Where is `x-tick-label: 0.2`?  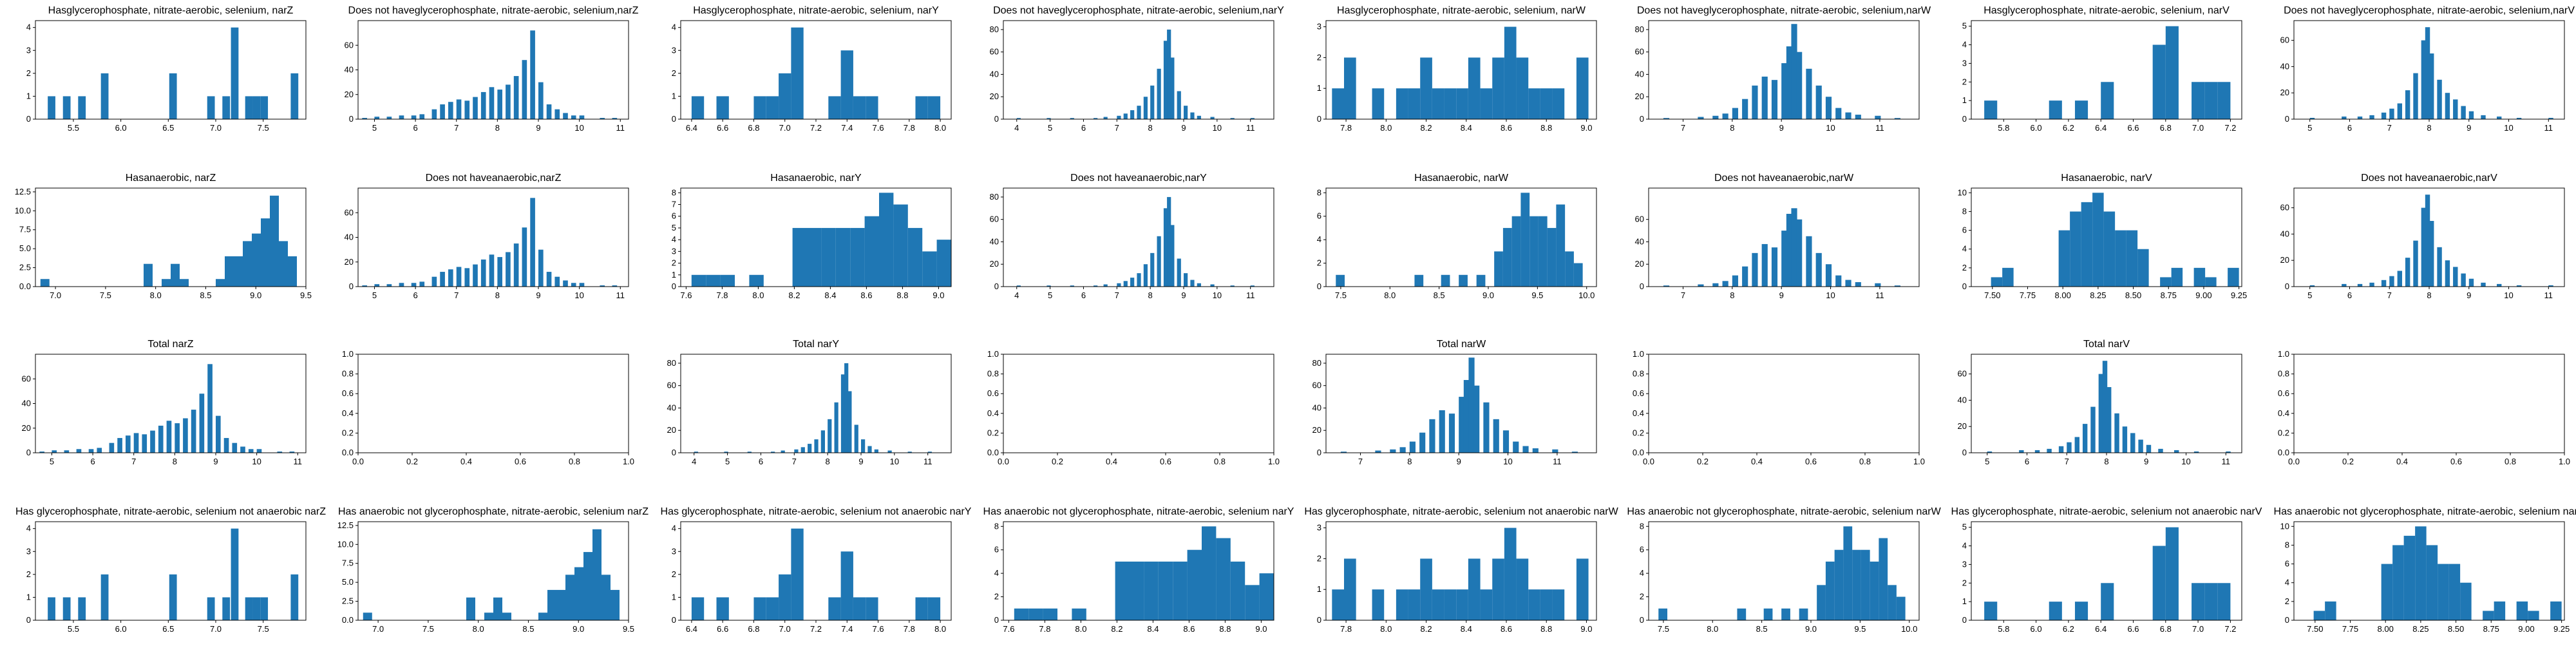
x-tick-label: 0.2 is located at coordinates (1058, 461).